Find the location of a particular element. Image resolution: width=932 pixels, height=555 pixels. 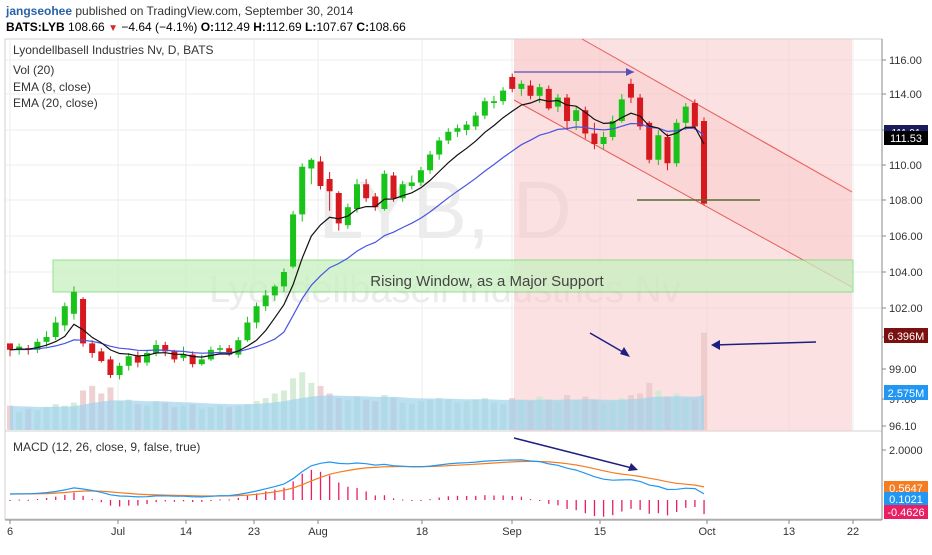

macd-badge-text: 0.1021 is located at coordinates (906, 500).